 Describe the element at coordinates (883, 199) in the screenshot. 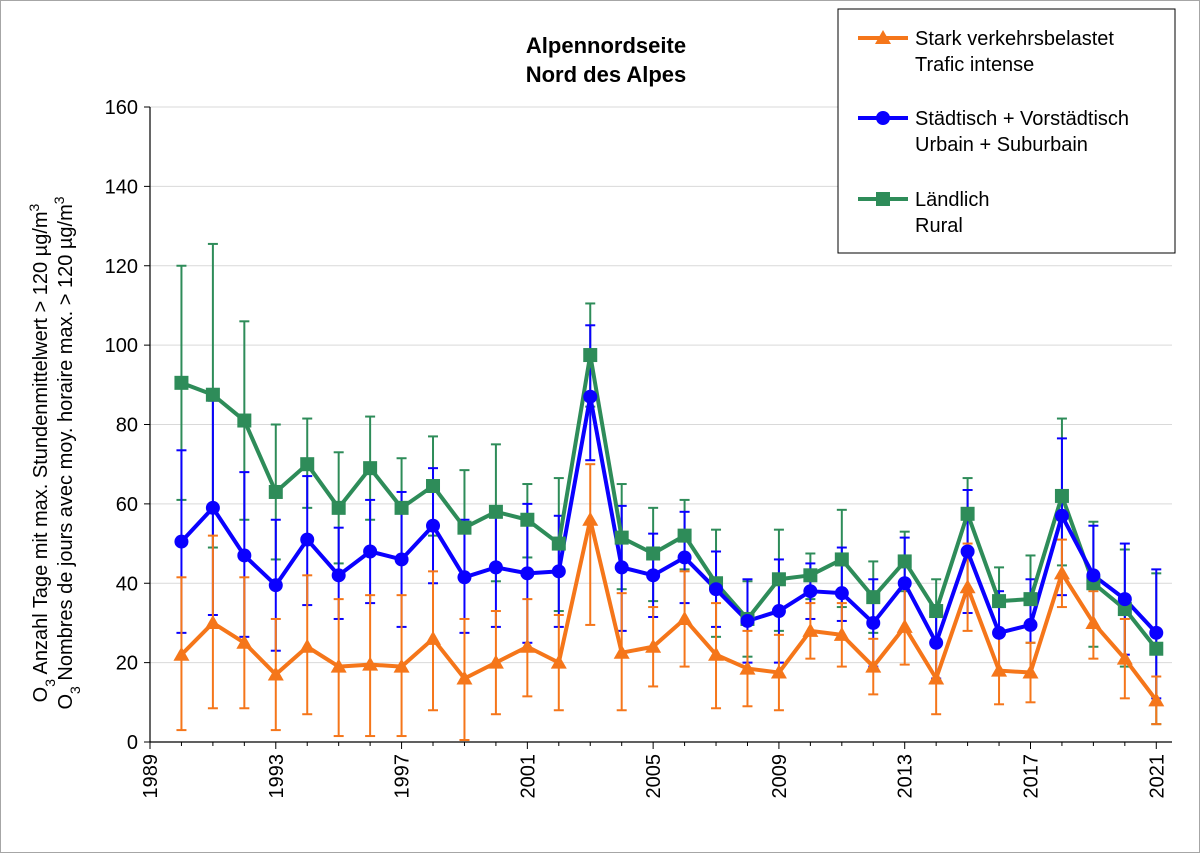

I see `legend-marker-rural` at that location.